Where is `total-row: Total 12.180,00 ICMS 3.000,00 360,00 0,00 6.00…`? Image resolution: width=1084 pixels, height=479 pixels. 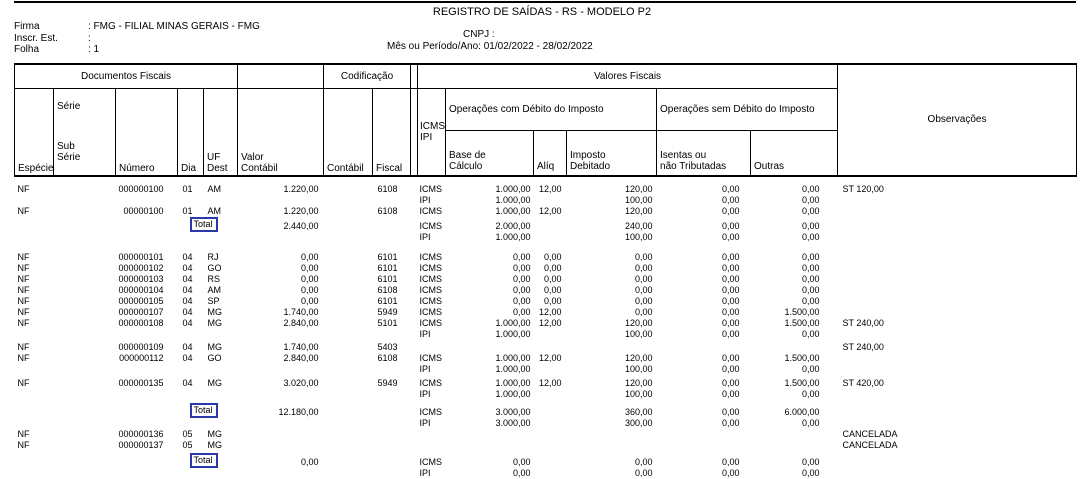
total-row: Total 12.180,00 ICMS 3.000,00 360,00 0,00 6.00… is located at coordinates (546, 410).